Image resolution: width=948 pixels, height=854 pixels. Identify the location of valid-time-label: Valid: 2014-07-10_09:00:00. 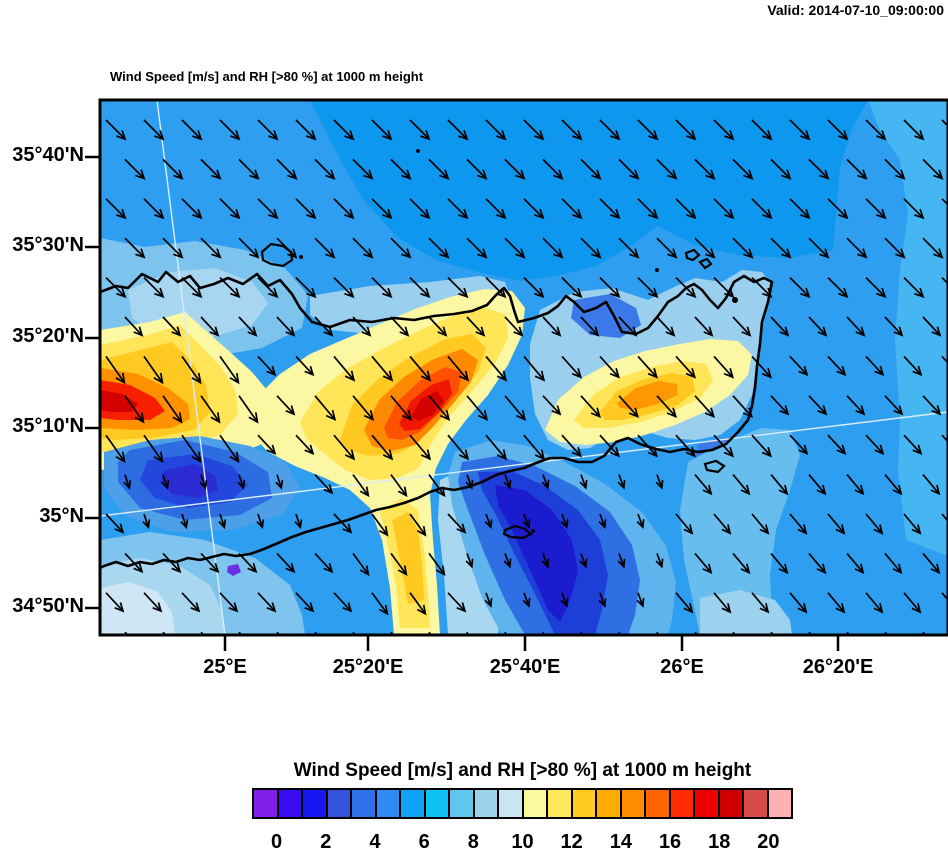
(855, 10).